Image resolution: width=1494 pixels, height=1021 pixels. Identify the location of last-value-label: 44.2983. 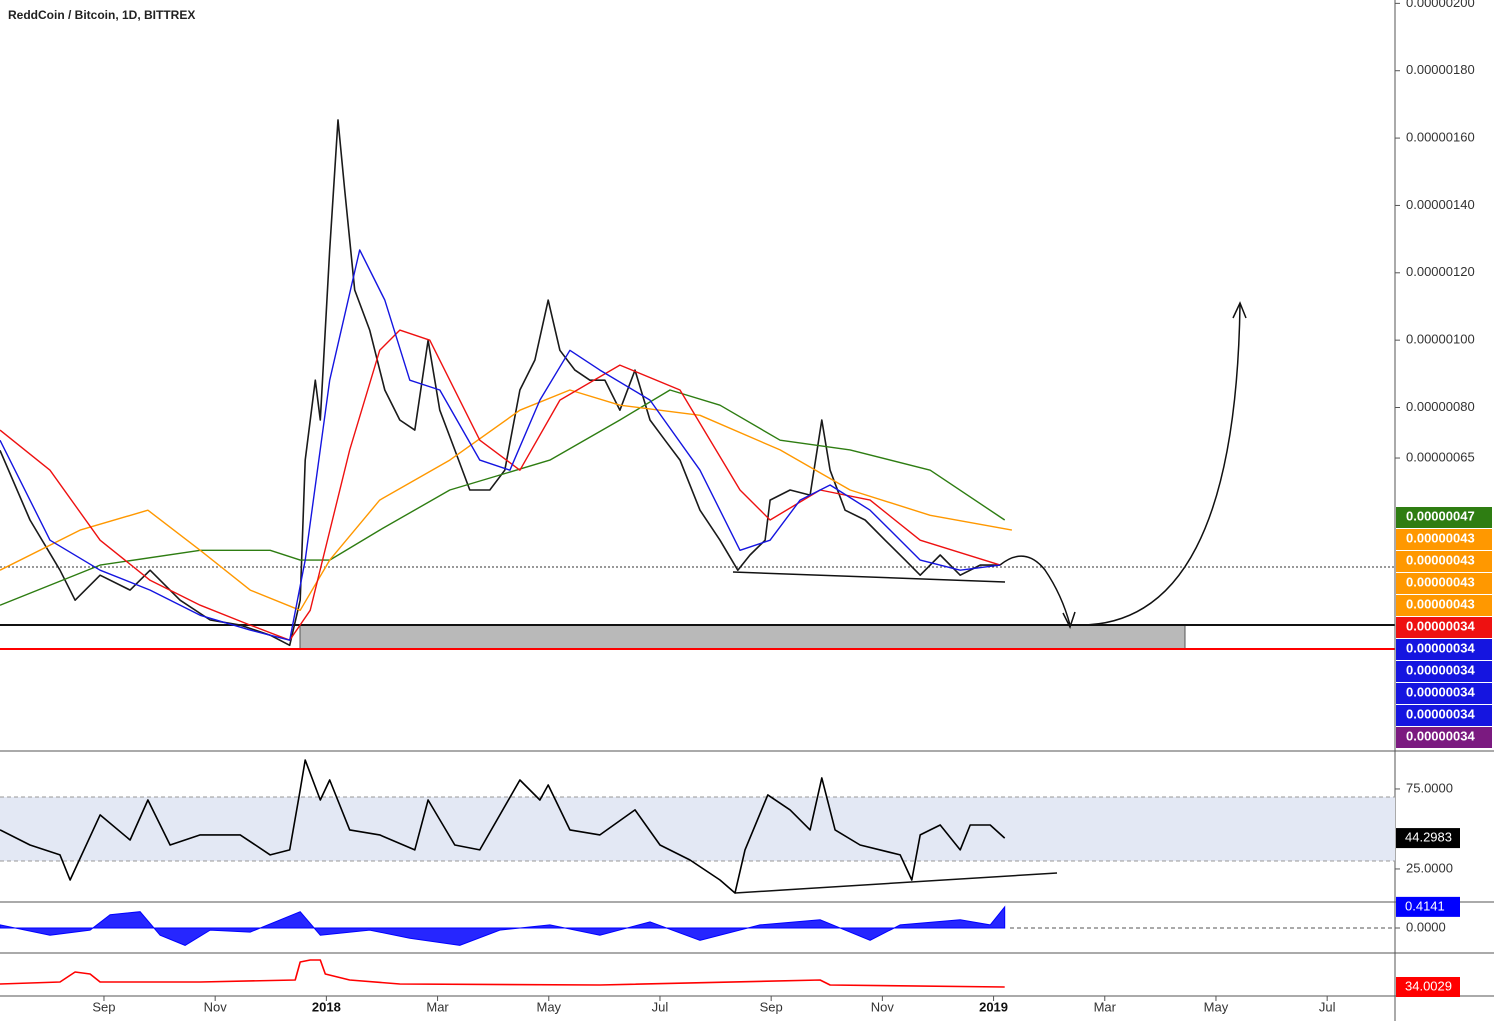
(1428, 837).